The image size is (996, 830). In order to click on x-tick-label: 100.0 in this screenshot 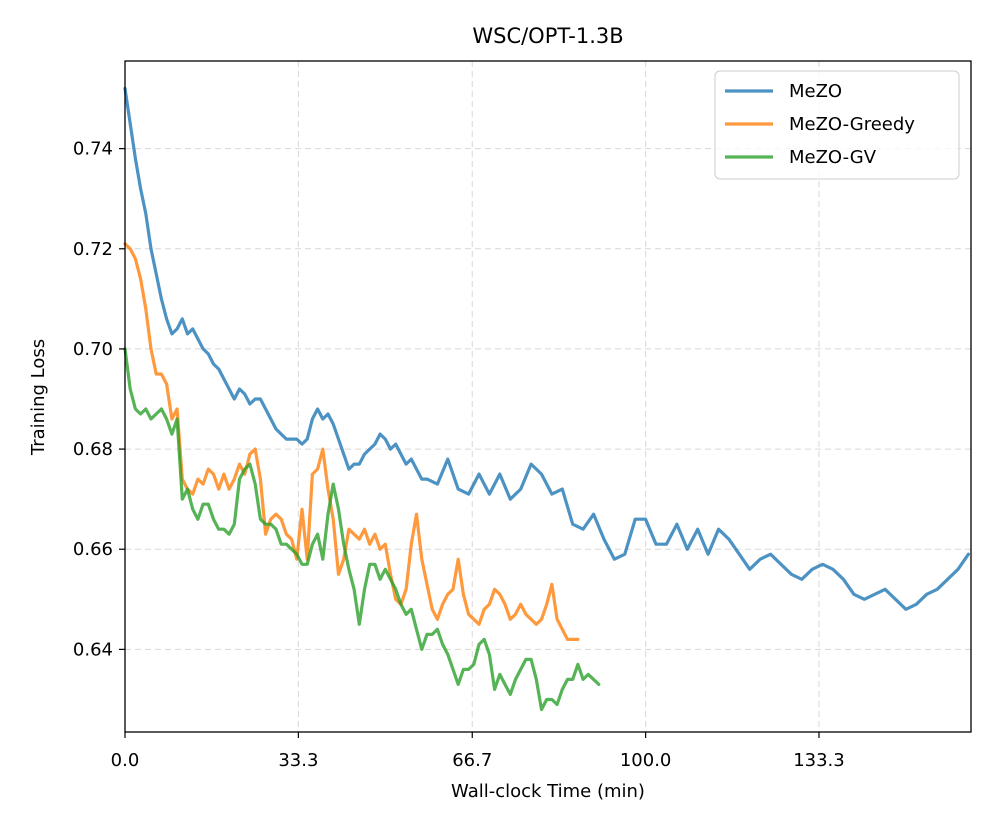, I will do `click(646, 760)`.